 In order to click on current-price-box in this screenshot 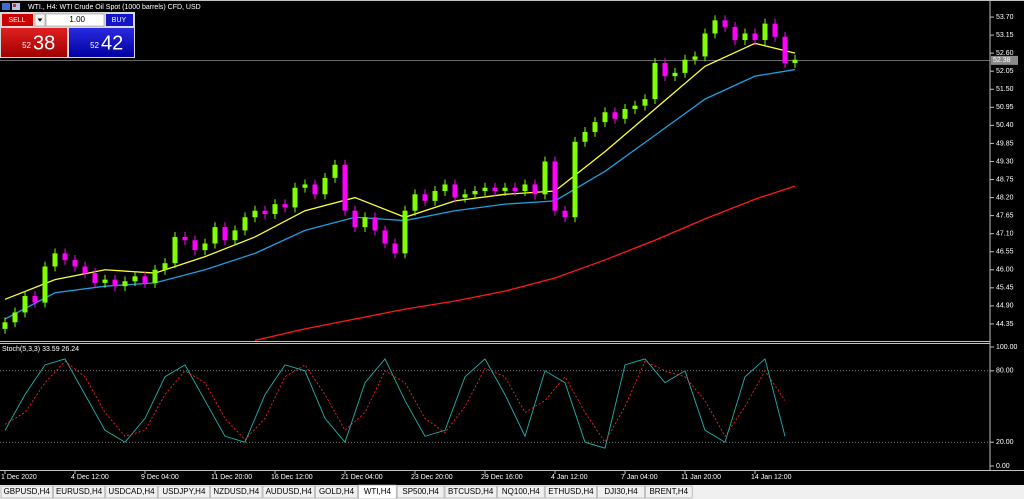, I will do `click(1004, 60)`.